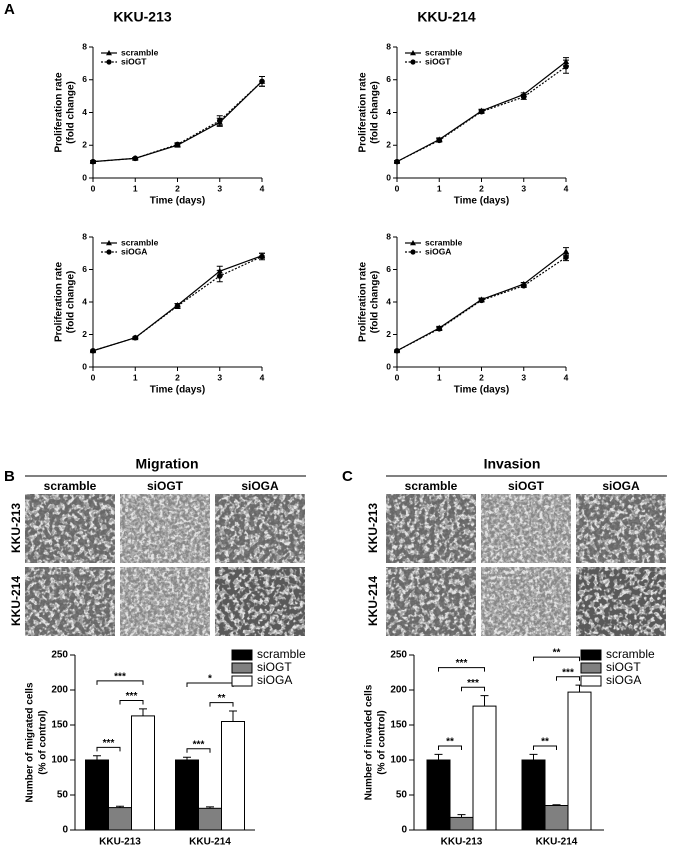 The height and width of the screenshot is (849, 685). What do you see at coordinates (388, 334) in the screenshot?
I see `y-tick-label: 2` at bounding box center [388, 334].